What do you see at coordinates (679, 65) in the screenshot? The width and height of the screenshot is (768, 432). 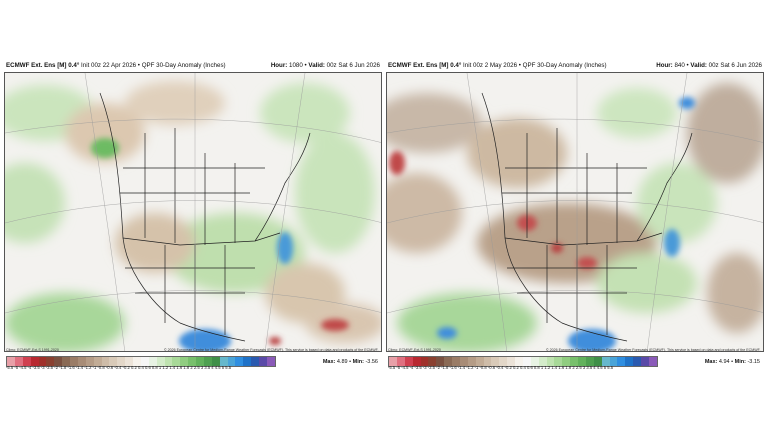 I see `forecast-hour: 840` at bounding box center [679, 65].